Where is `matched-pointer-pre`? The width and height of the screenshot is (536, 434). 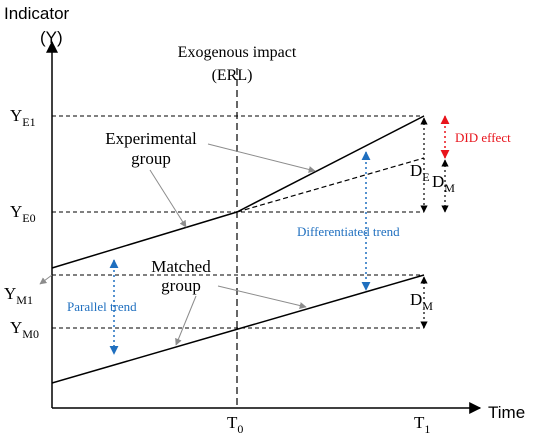 matched-pointer-pre is located at coordinates (186, 320).